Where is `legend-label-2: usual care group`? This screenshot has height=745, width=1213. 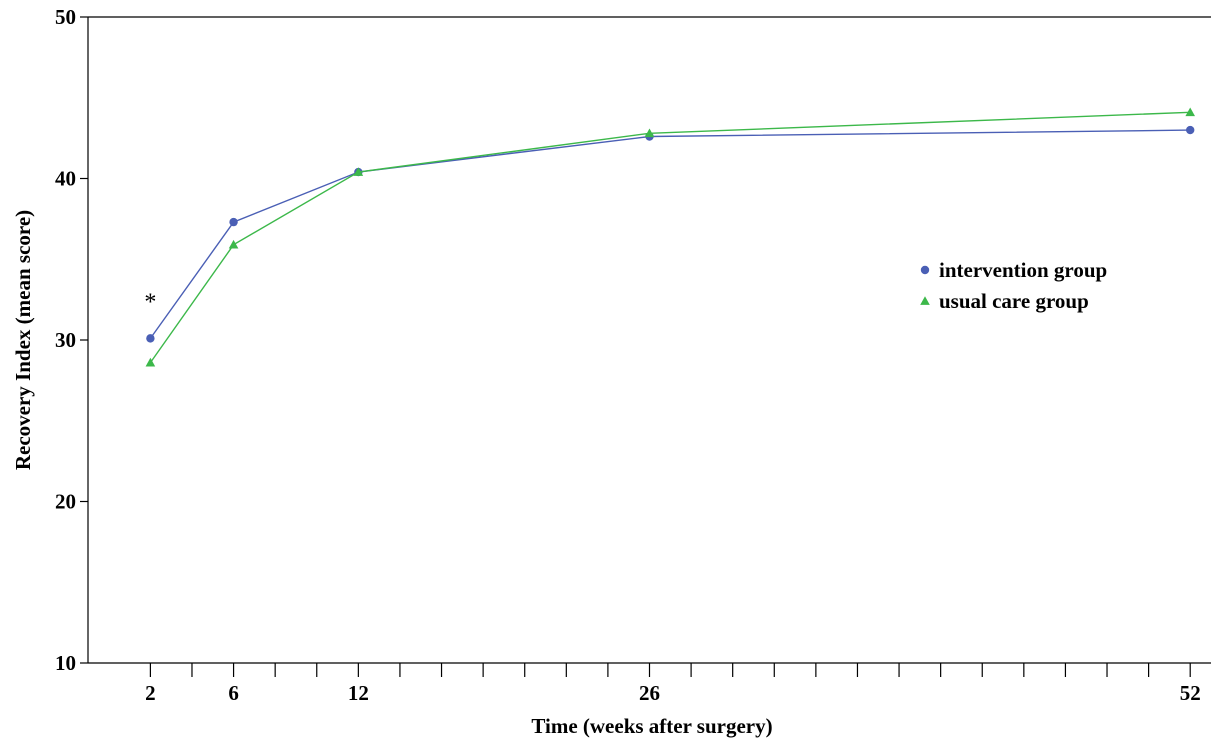
legend-label-2: usual care group is located at coordinates (1014, 301).